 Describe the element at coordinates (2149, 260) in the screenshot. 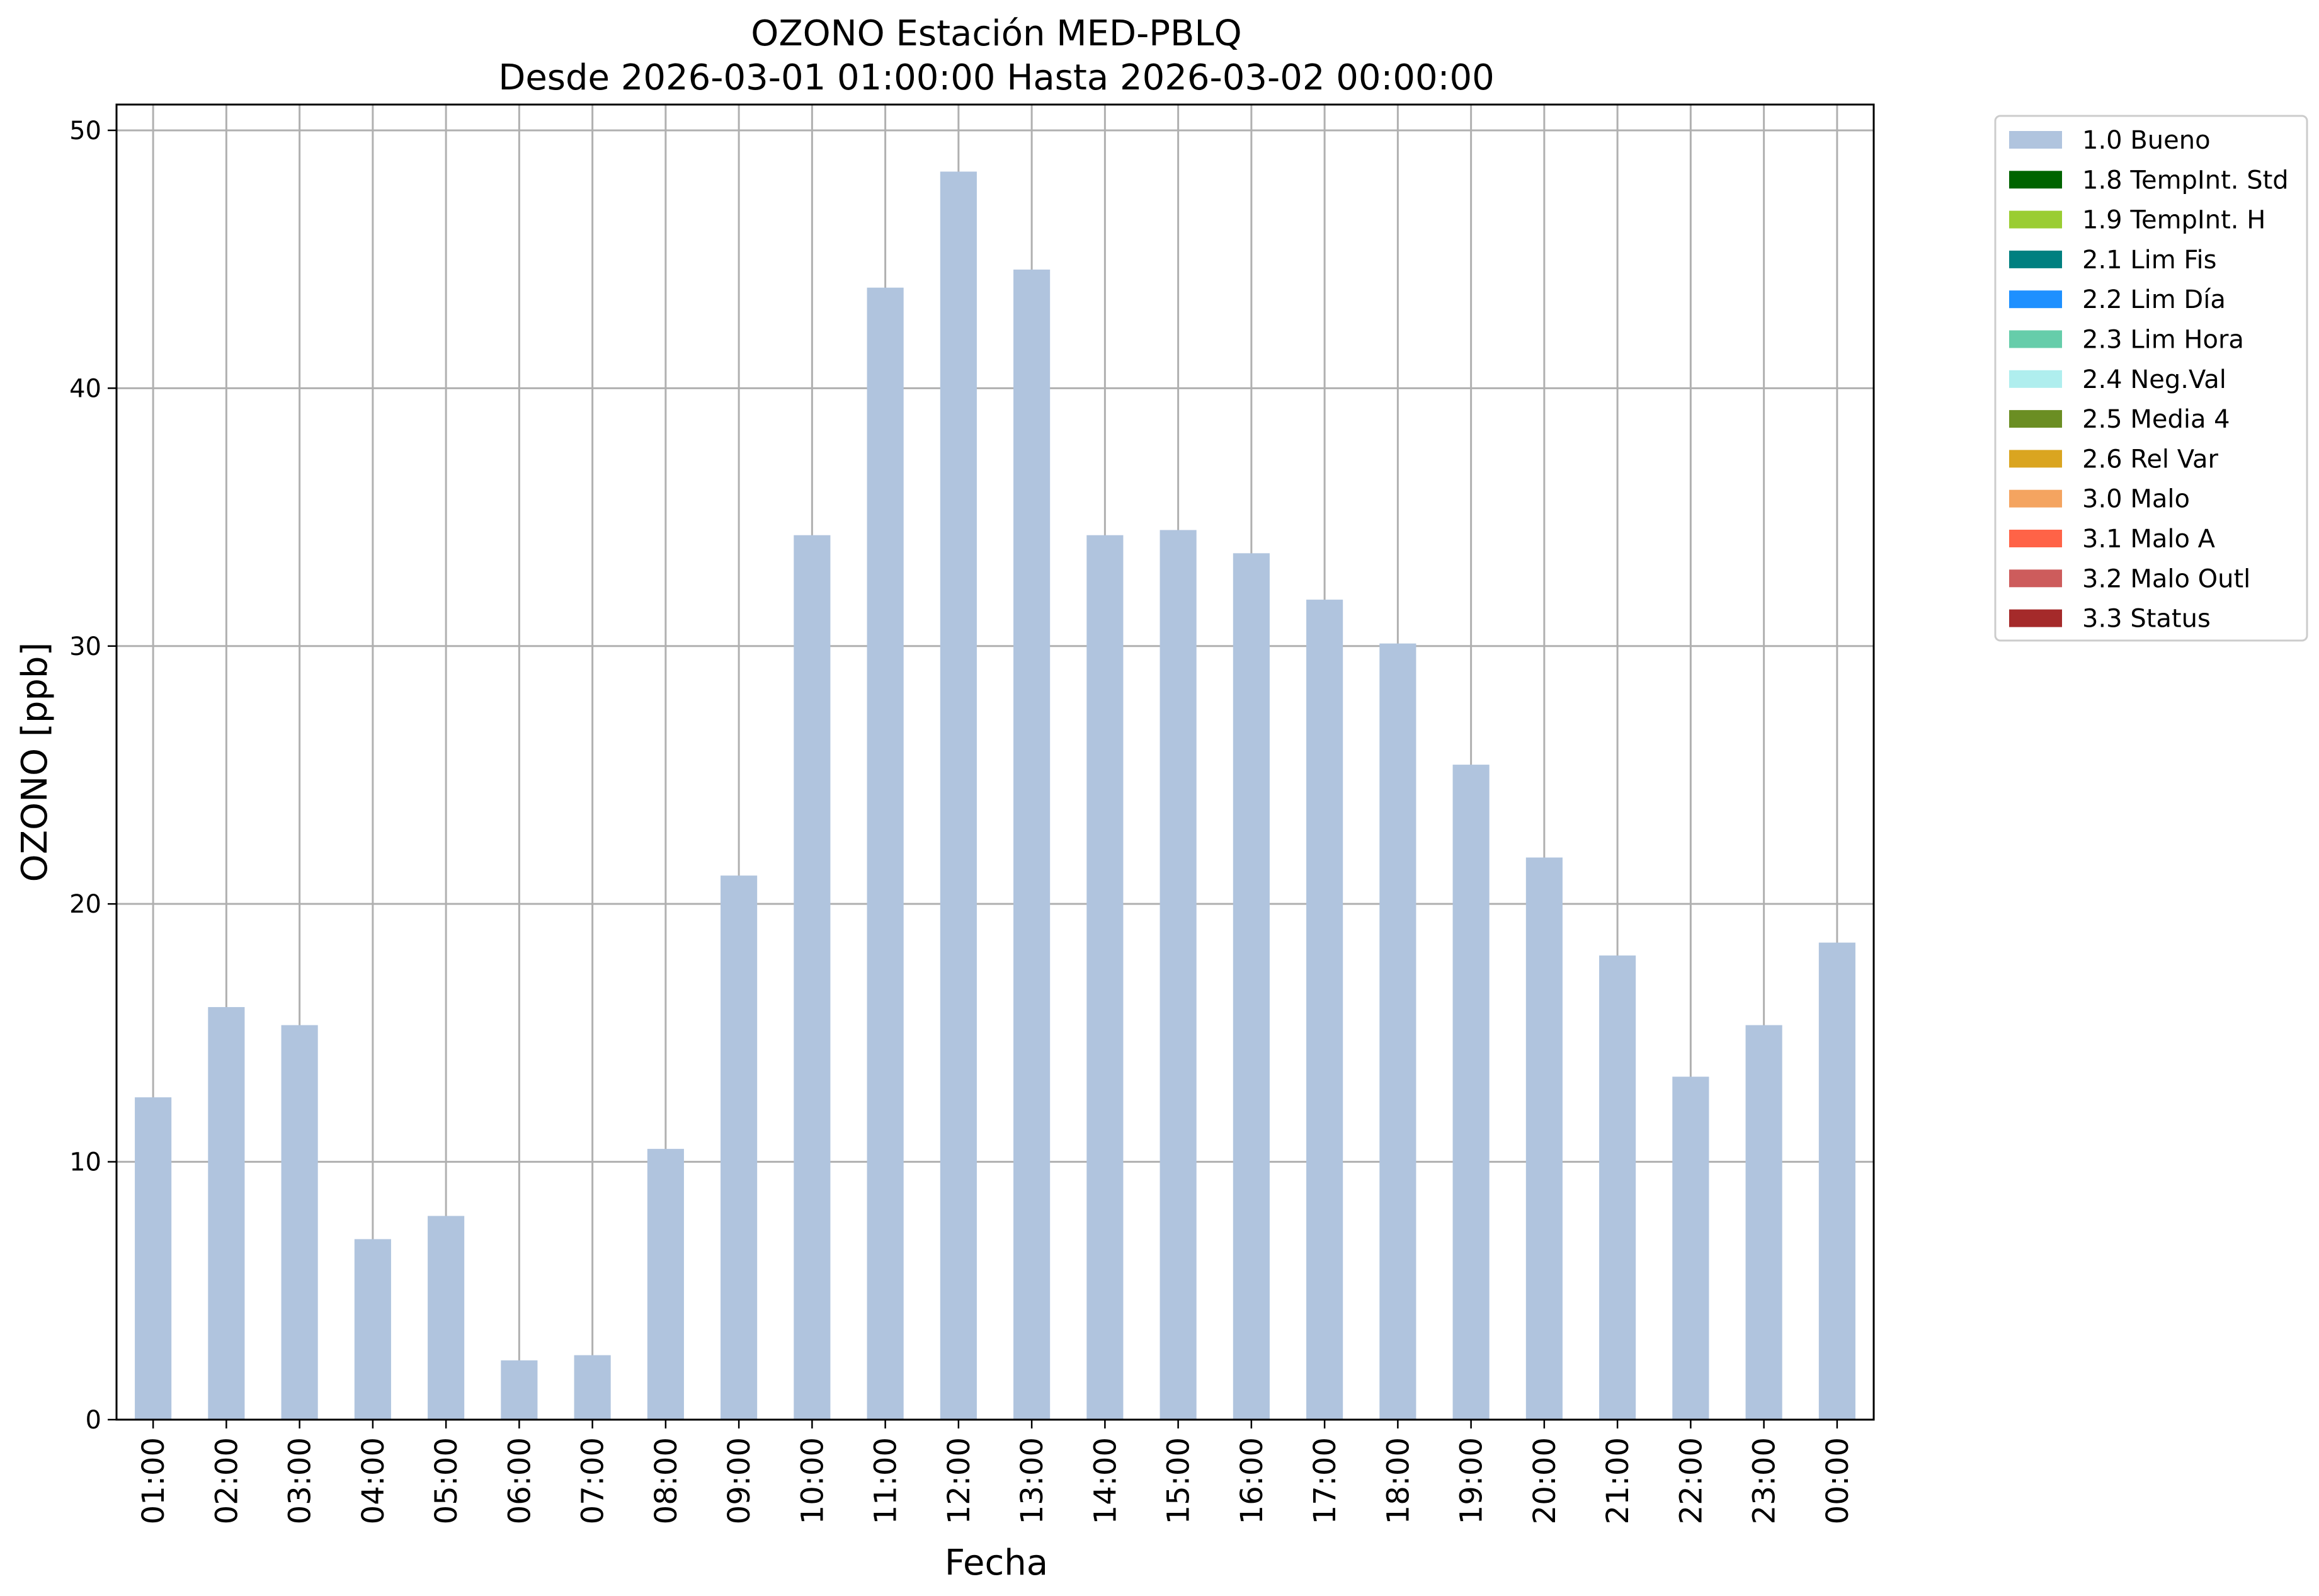

I see `legend-label: 2.1 Lim Fis` at that location.